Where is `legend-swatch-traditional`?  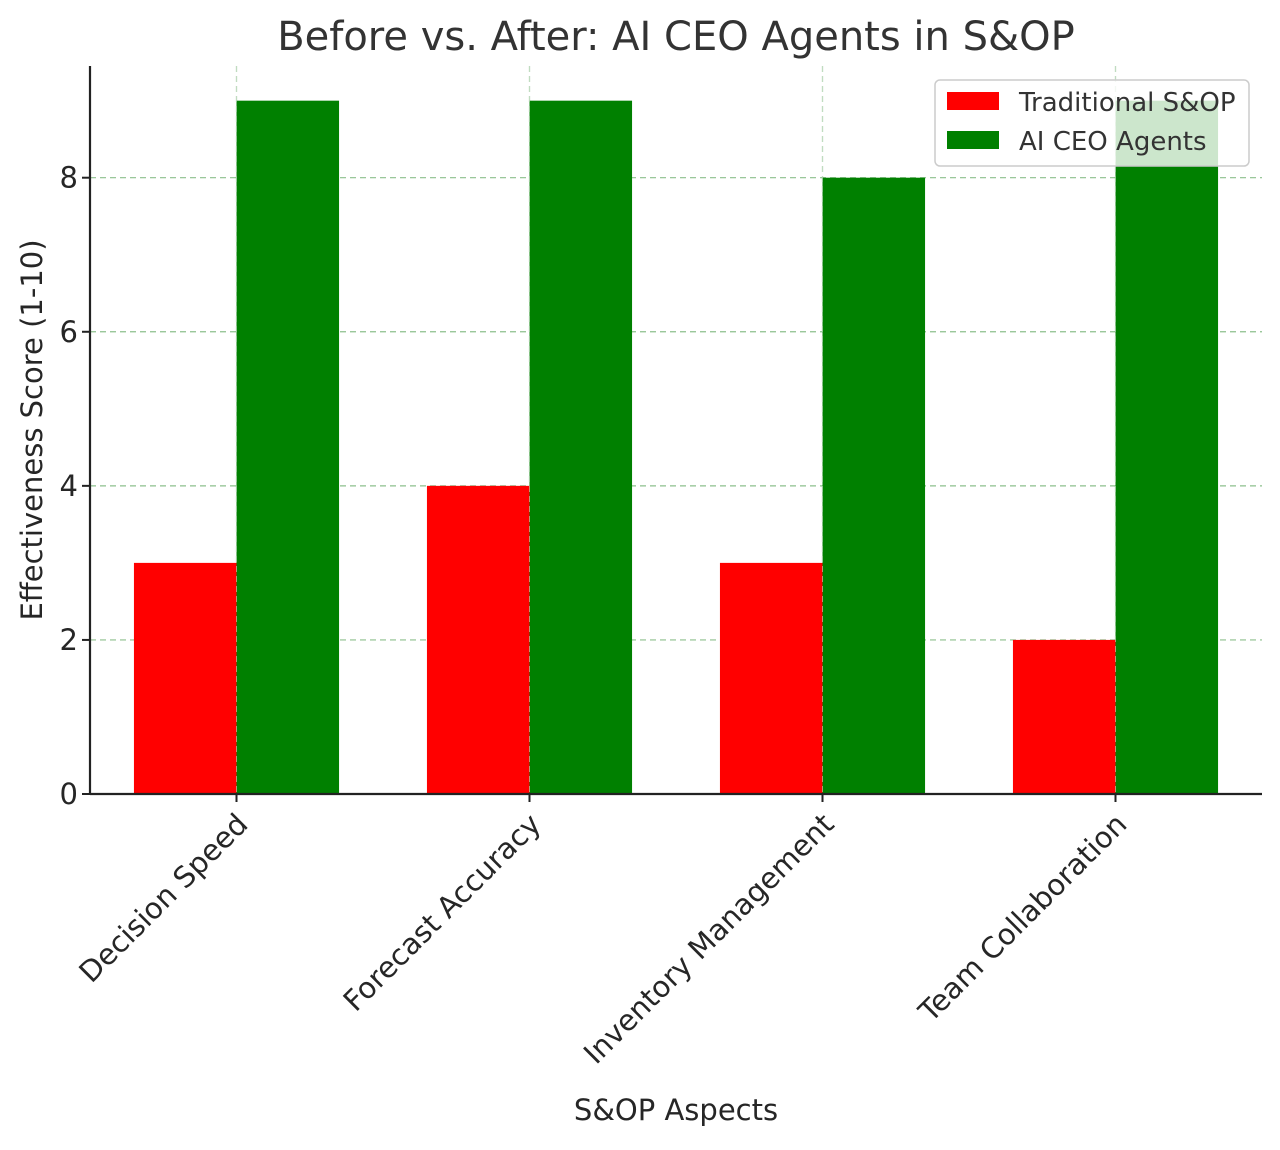 legend-swatch-traditional is located at coordinates (973, 101).